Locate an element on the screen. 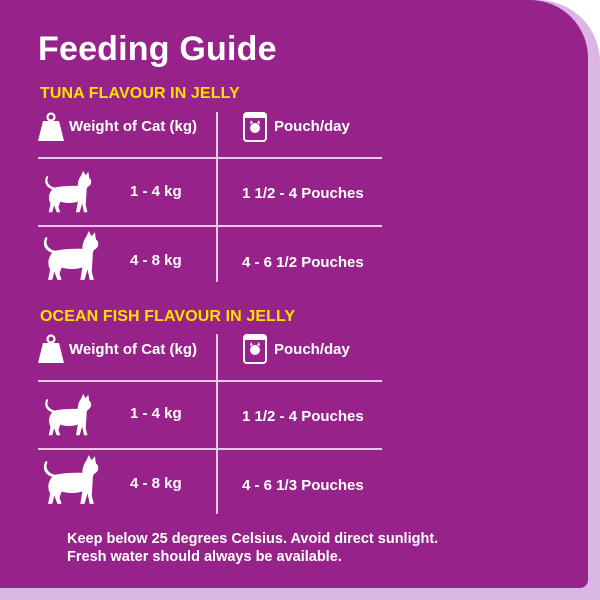 This screenshot has height=600, width=600. amount-cell: 4 - 6 1/2 Pouches is located at coordinates (303, 262).